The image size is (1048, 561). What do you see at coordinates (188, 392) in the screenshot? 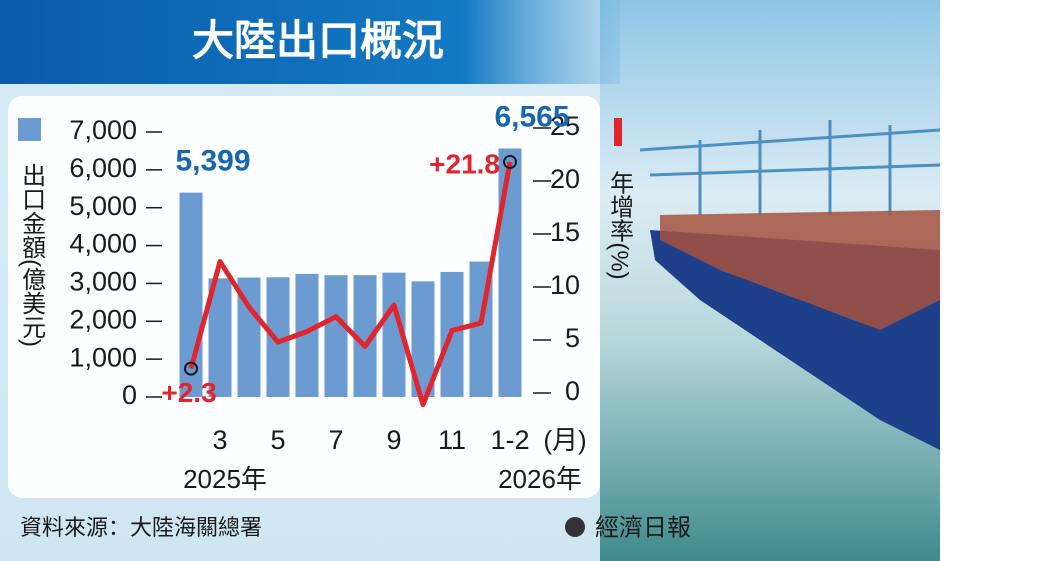
I see `line-value-label: +2.3` at bounding box center [188, 392].